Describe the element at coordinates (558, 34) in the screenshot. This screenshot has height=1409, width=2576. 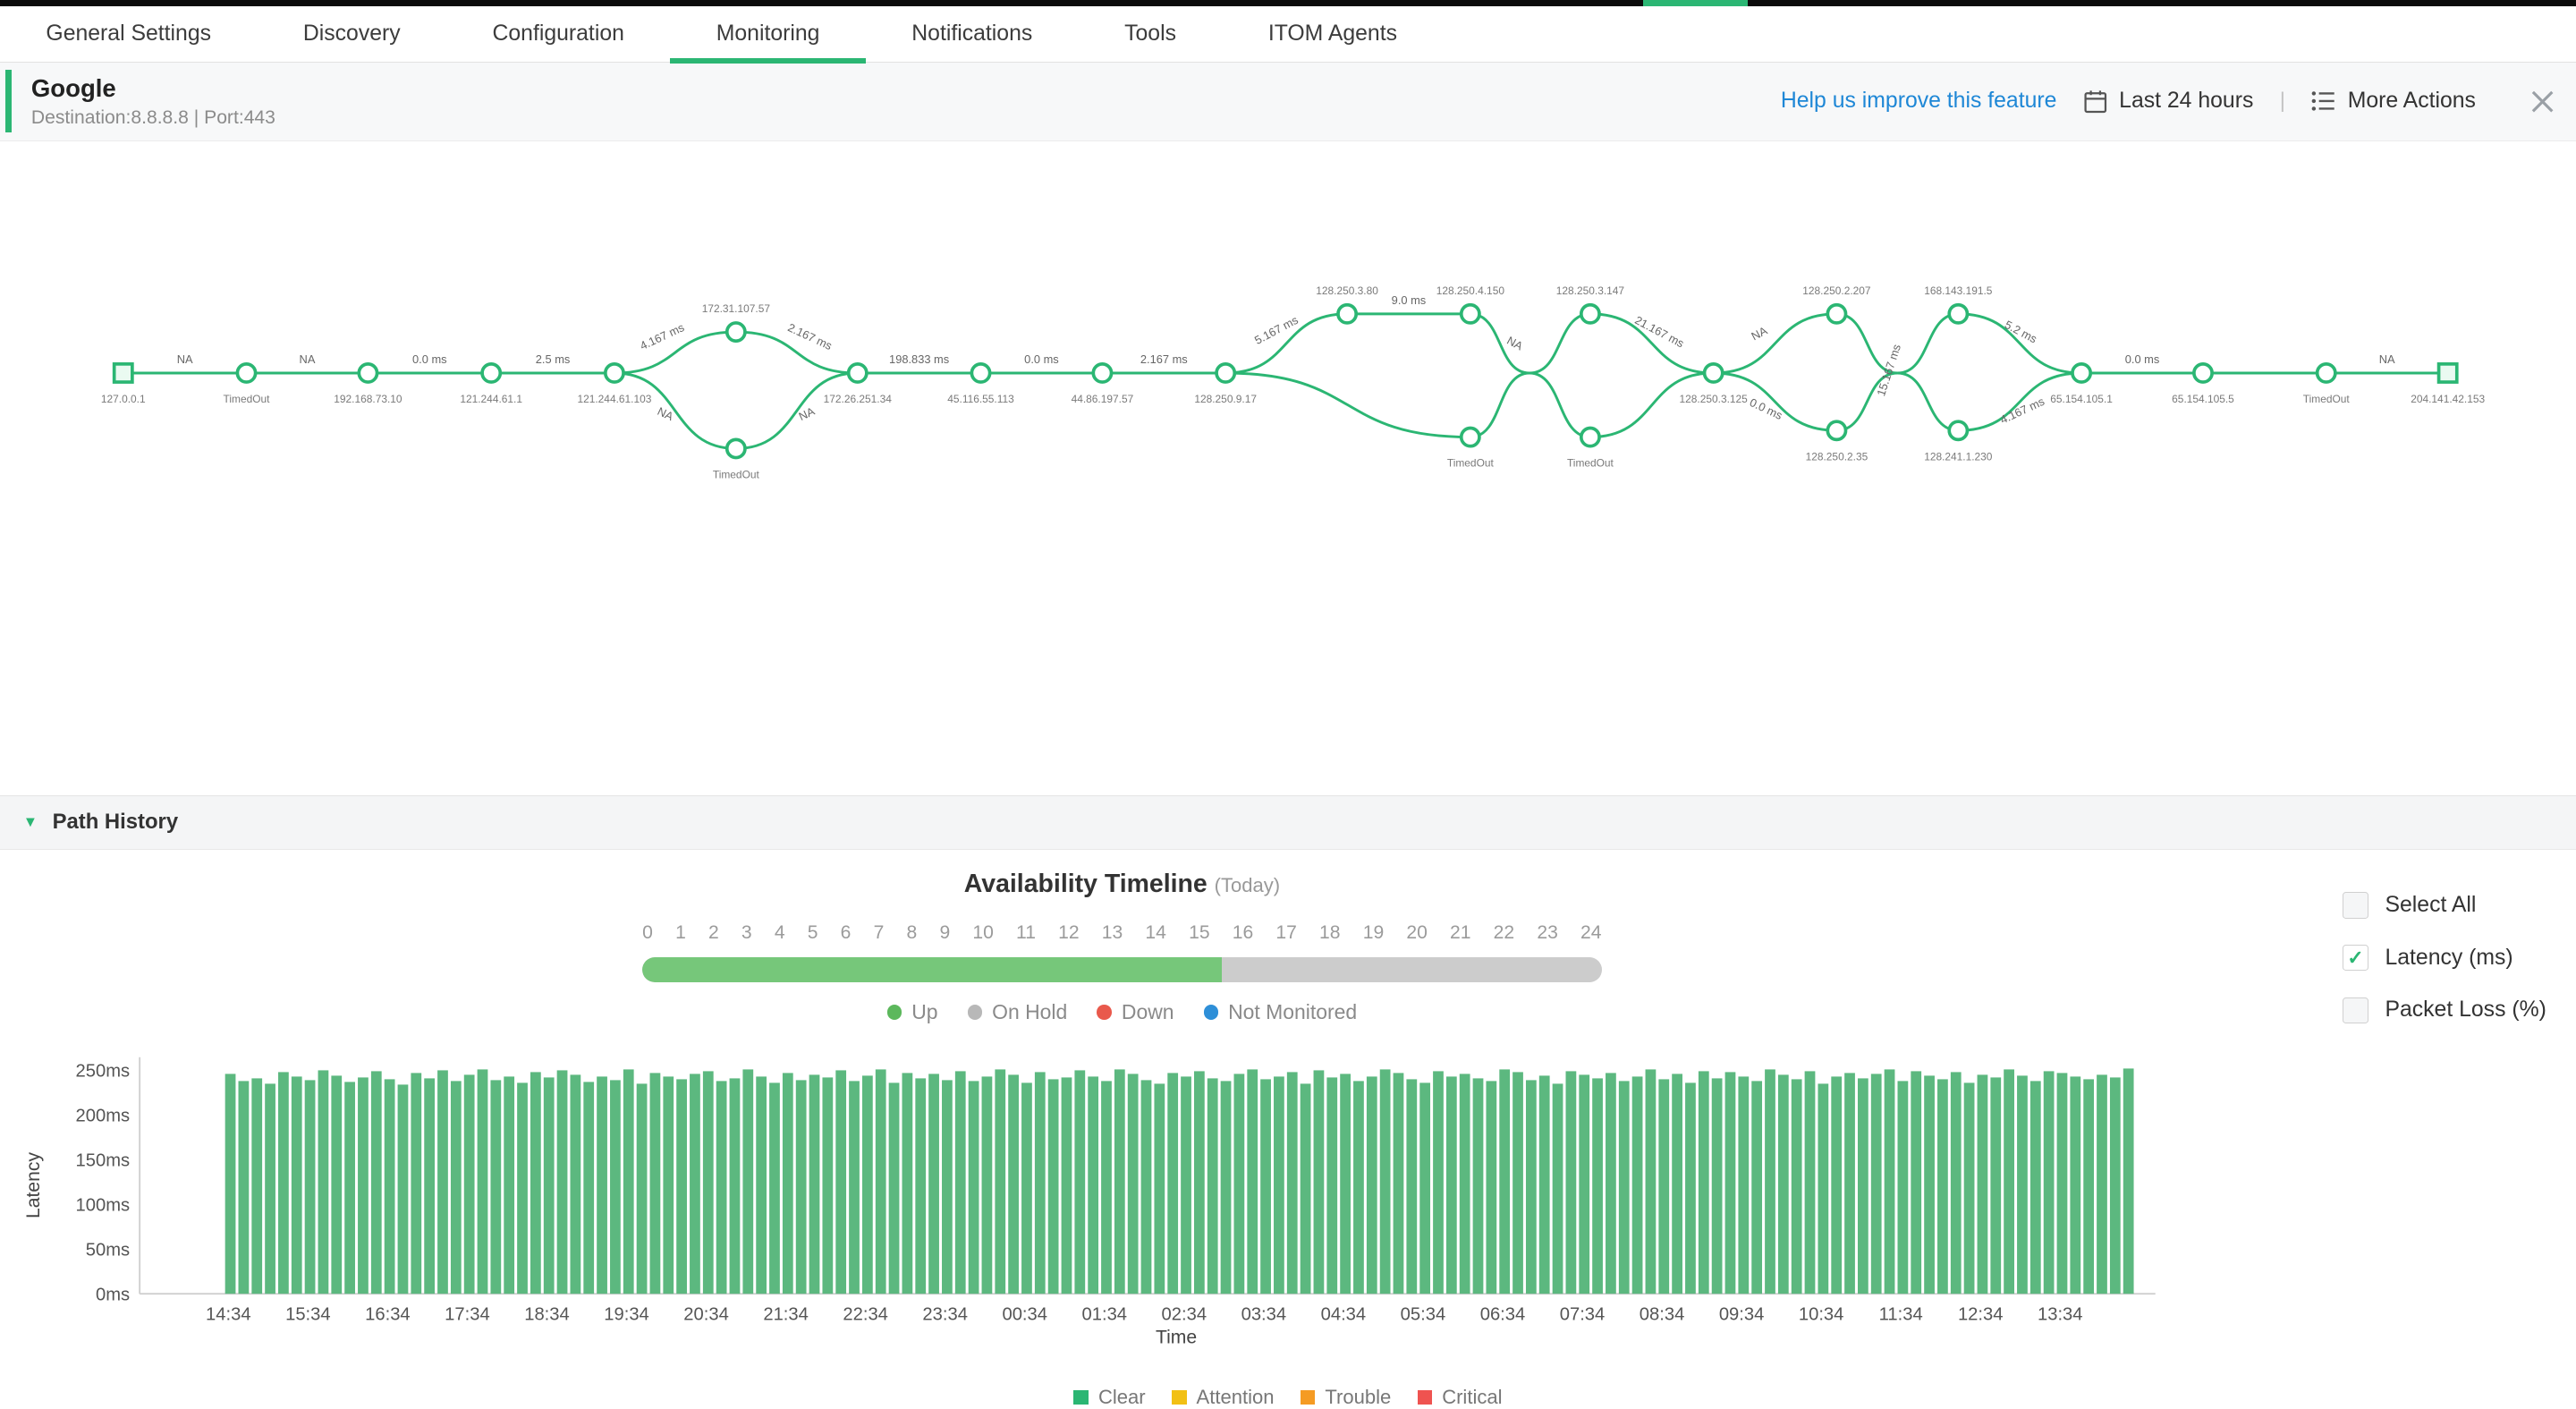
I see `tab-configuration: Configuration` at that location.